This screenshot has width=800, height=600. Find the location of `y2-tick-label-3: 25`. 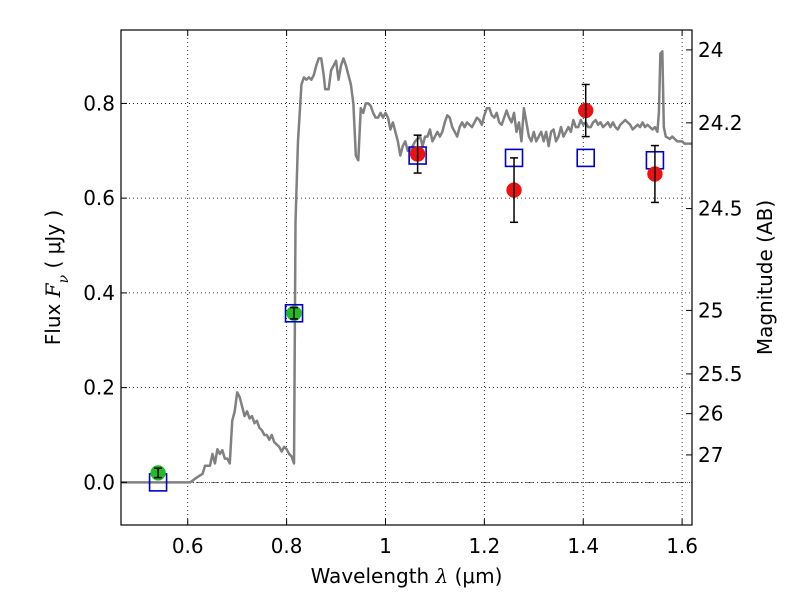

y2-tick-label-3: 25 is located at coordinates (710, 310).